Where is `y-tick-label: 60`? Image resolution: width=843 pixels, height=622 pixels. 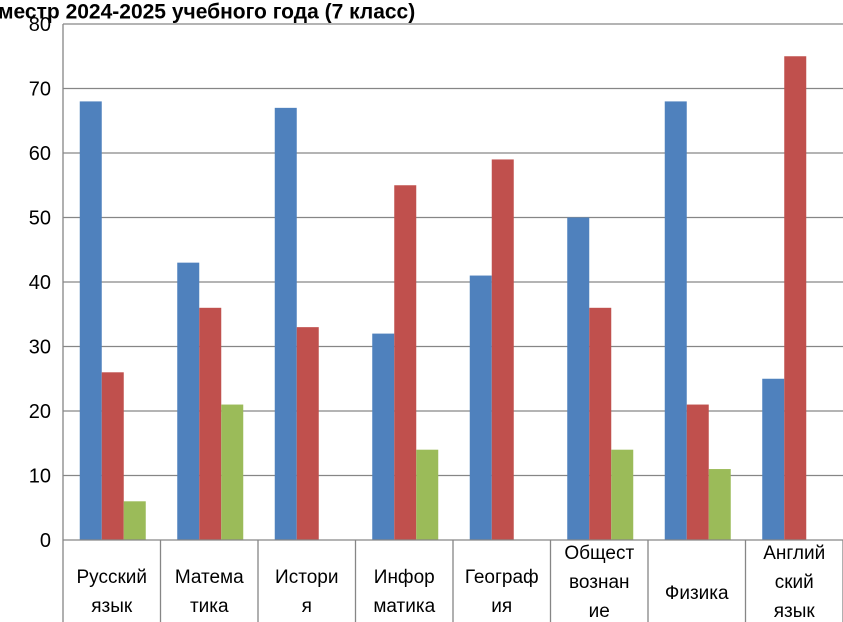
y-tick-label: 60 is located at coordinates (40, 154).